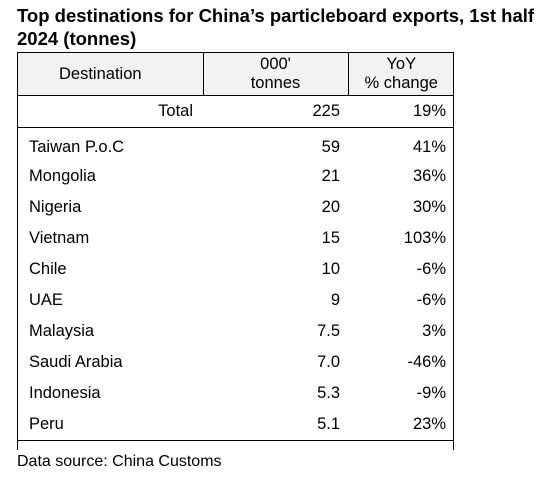 Image resolution: width=551 pixels, height=480 pixels. What do you see at coordinates (429, 176) in the screenshot?
I see `destination-change: 36%` at bounding box center [429, 176].